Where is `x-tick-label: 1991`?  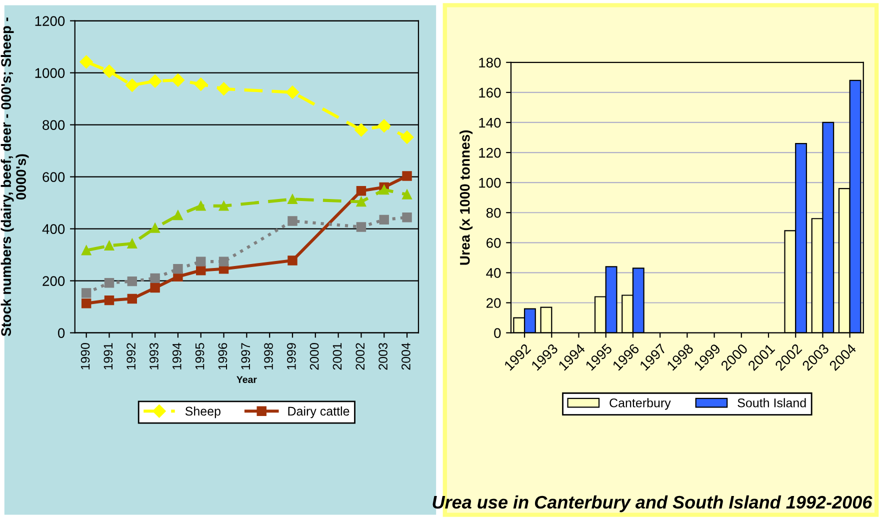
x-tick-label: 1991 is located at coordinates (108, 356).